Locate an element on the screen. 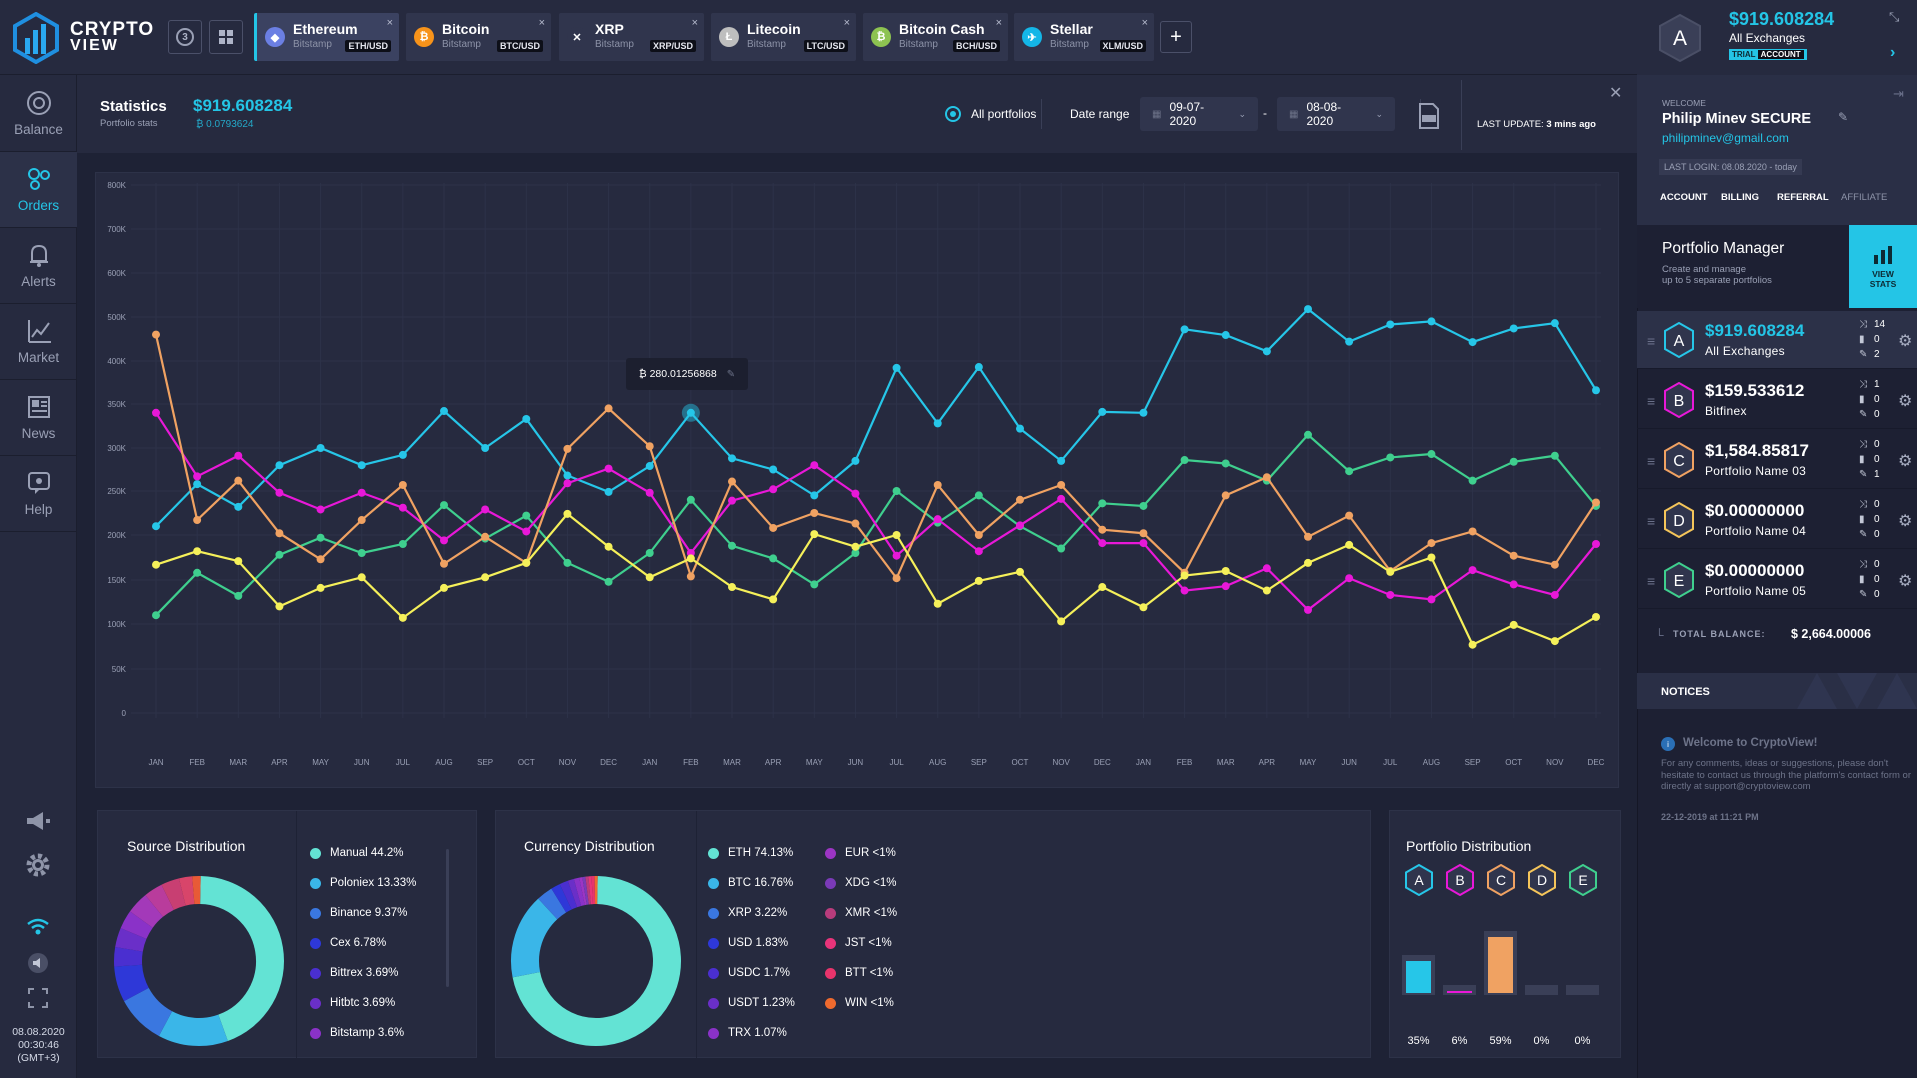 This screenshot has height=1078, width=1917. legend-scrollbar is located at coordinates (447, 918).